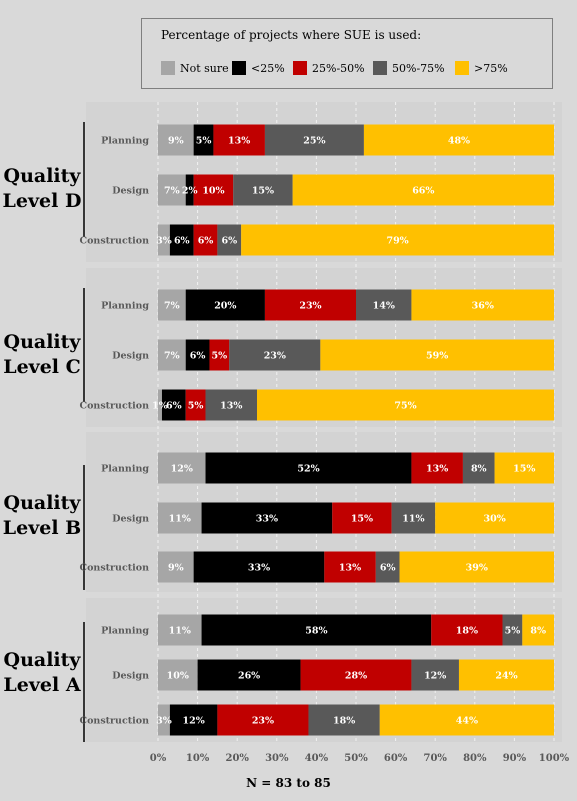 Image resolution: width=577 pixels, height=801 pixels. I want to click on data-label: 23%, so click(310, 306).